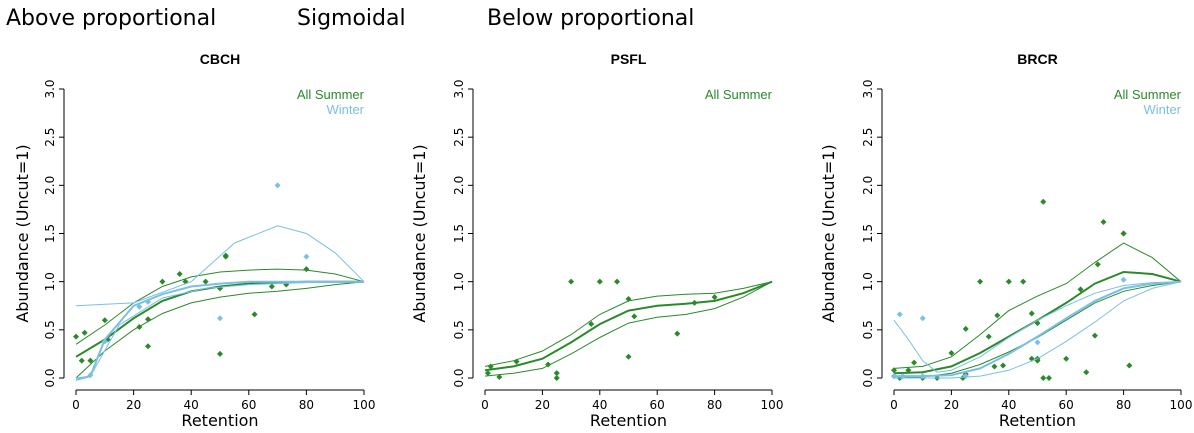 The width and height of the screenshot is (1194, 433). What do you see at coordinates (351, 18) in the screenshot?
I see `heading-sigmoidal: Sigmoidal` at bounding box center [351, 18].